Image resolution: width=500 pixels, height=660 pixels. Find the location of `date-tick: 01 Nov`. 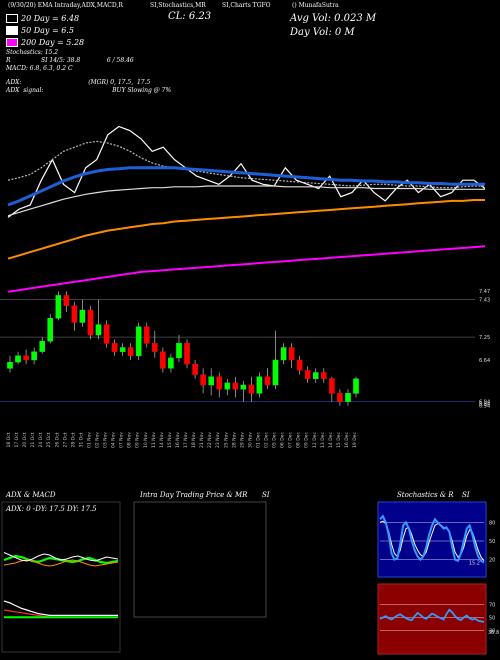

date-tick: 01 Nov is located at coordinates (89, 440).